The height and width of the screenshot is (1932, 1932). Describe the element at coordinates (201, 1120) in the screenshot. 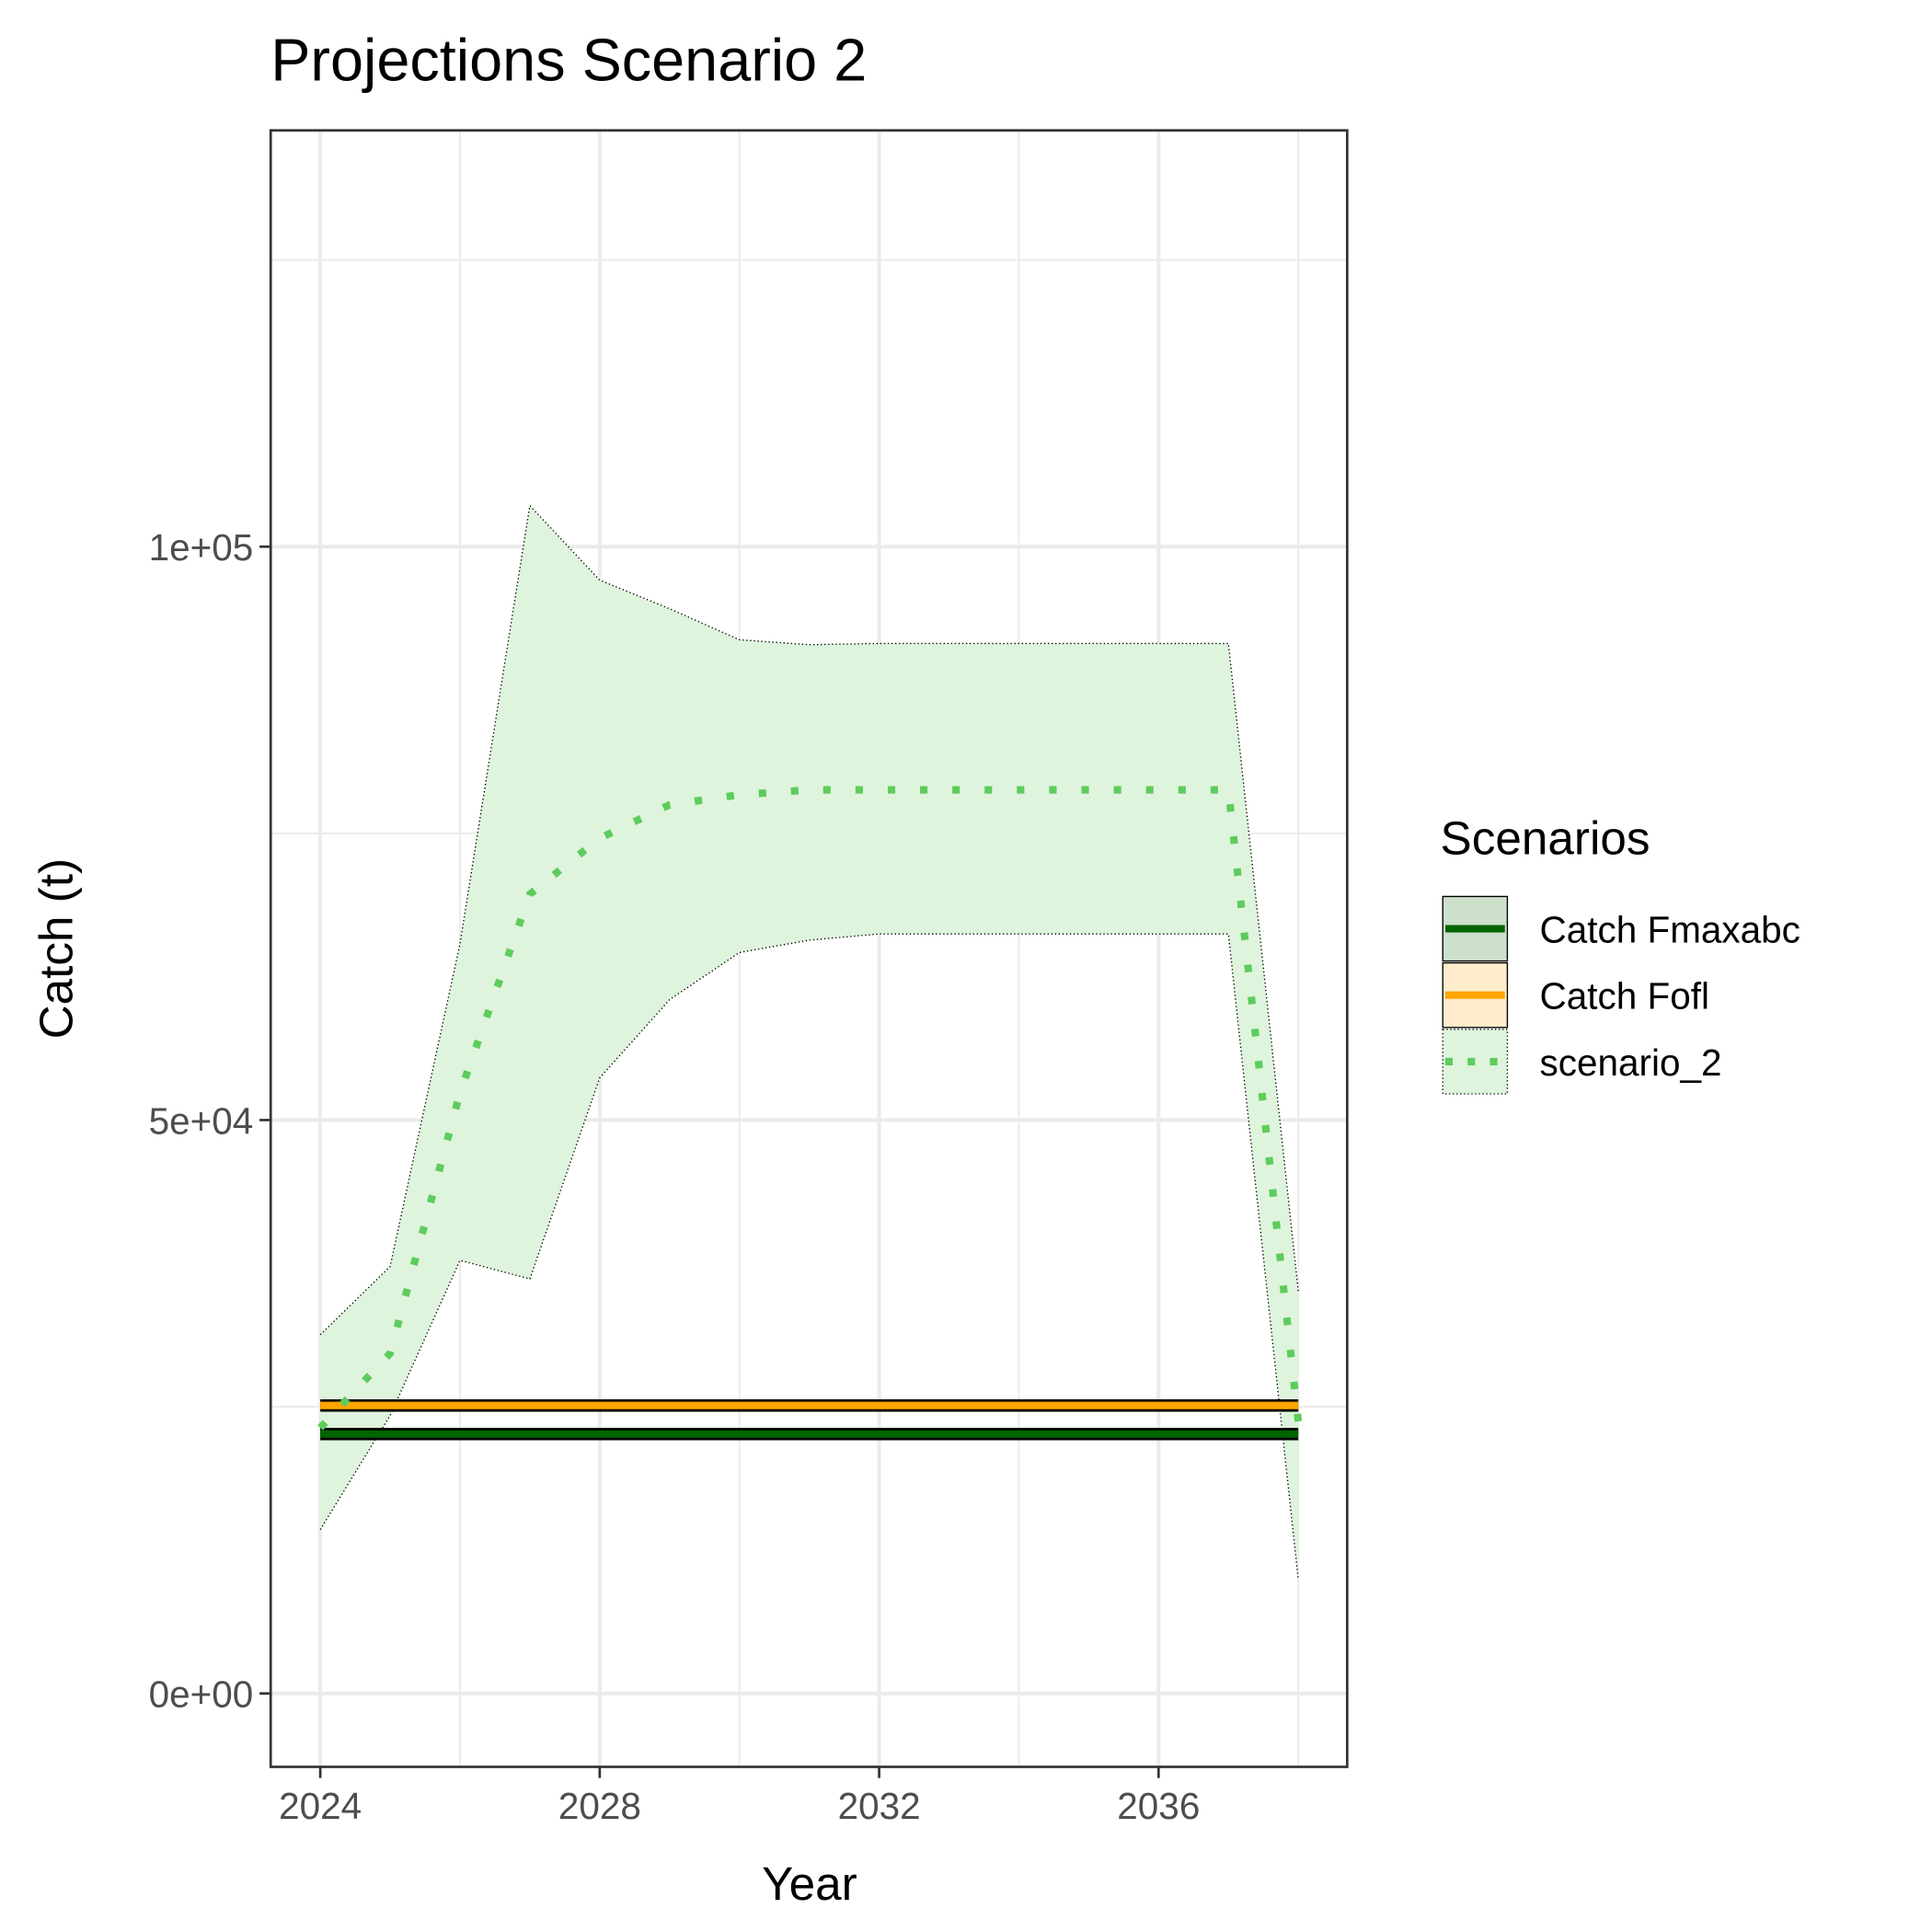

I see `y-tick-label: 5e+04` at that location.